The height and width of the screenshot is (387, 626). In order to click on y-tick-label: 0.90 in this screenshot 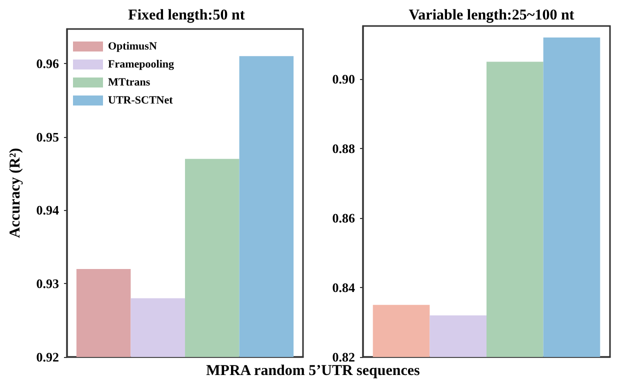, I will do `click(343, 79)`.